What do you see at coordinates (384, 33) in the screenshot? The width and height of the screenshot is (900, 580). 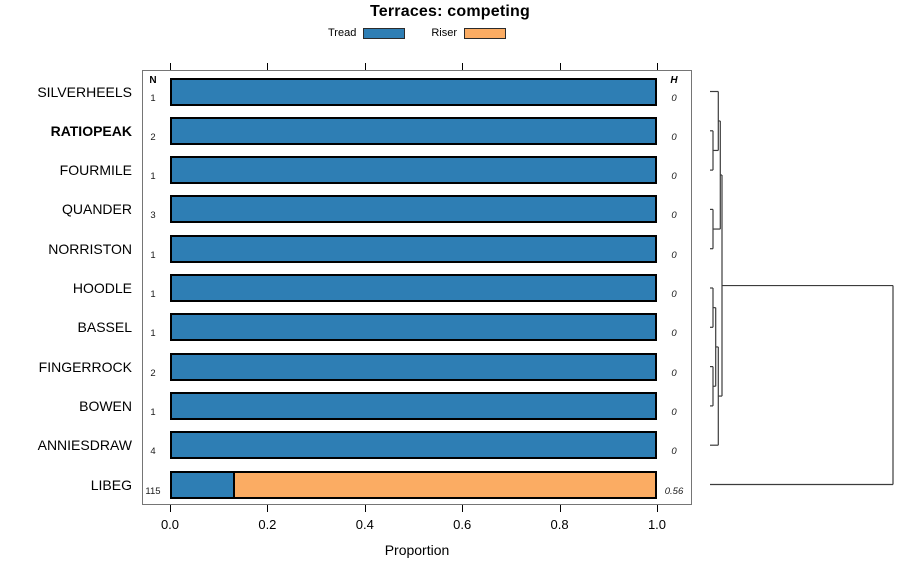 I see `legend-swatch-tread` at bounding box center [384, 33].